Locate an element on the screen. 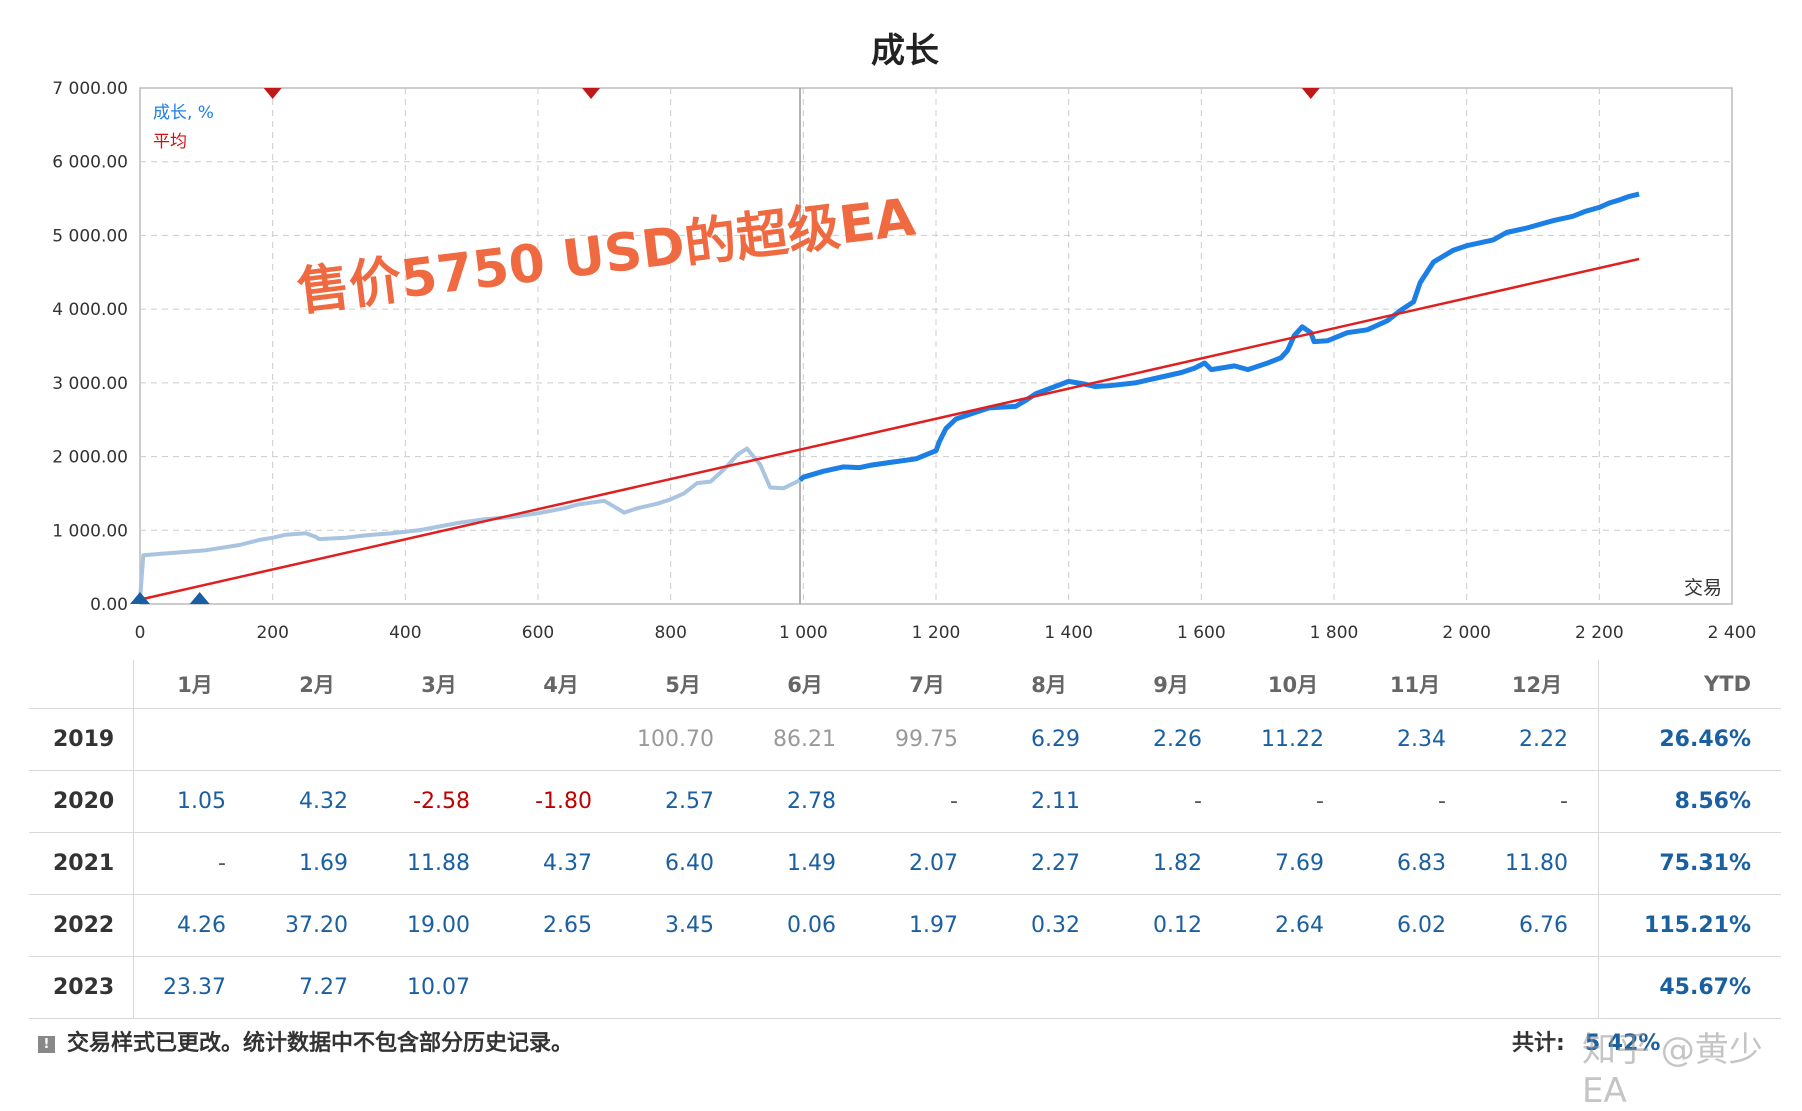 This screenshot has width=1802, height=1111. year-cell: 2023 is located at coordinates (81, 987).